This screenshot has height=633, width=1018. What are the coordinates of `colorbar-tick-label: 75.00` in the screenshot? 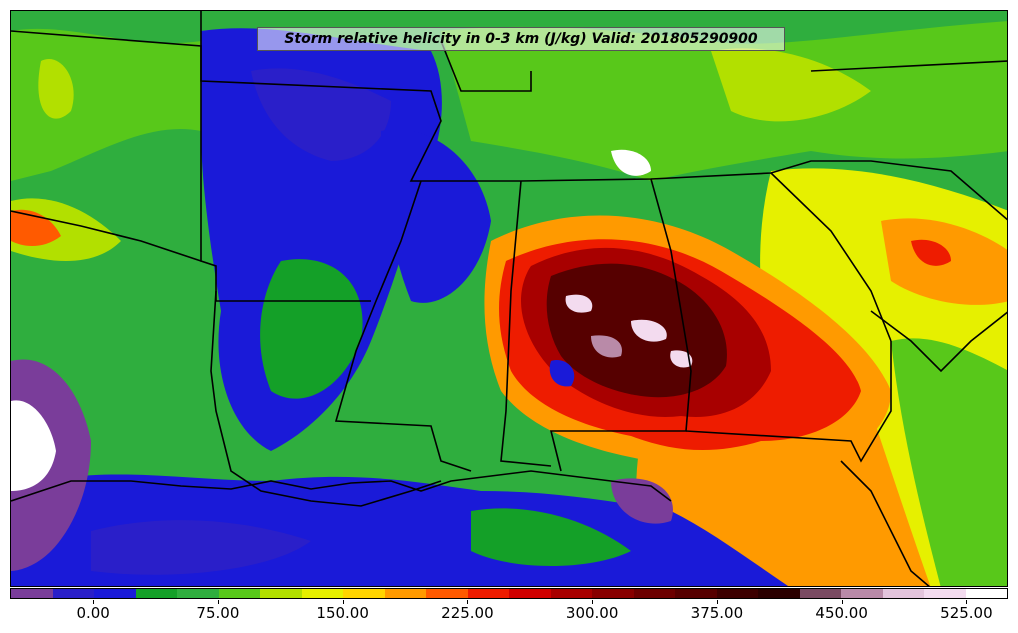 It's located at (218, 613).